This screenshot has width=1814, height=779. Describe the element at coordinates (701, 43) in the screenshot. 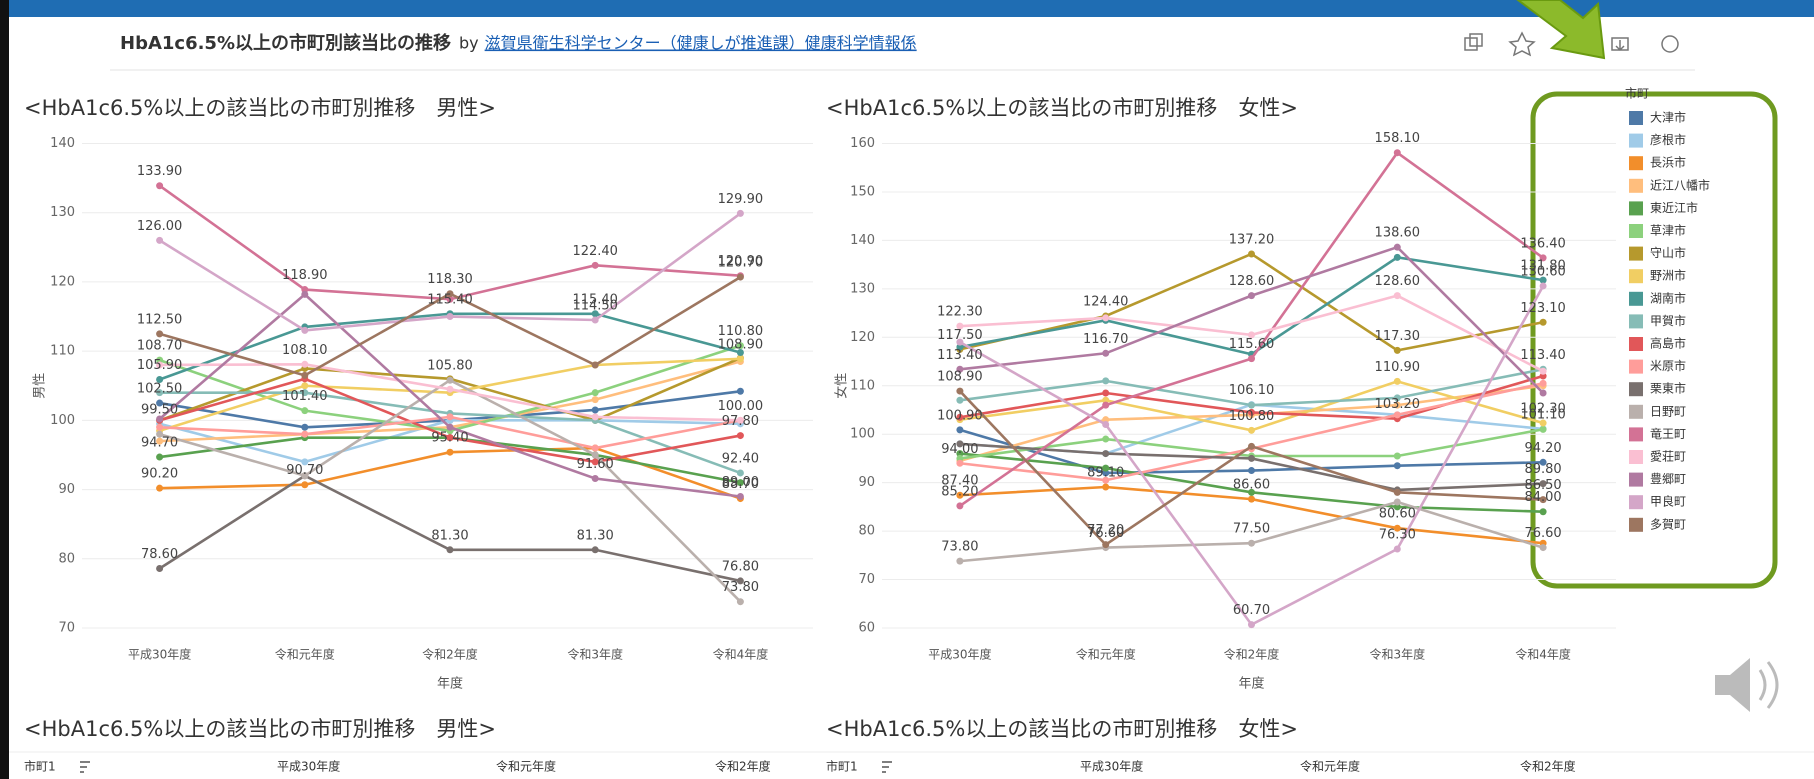

I see `author-link: 滋賀県衛生科学センター（健康しが推進課）健康科学情報係` at that location.